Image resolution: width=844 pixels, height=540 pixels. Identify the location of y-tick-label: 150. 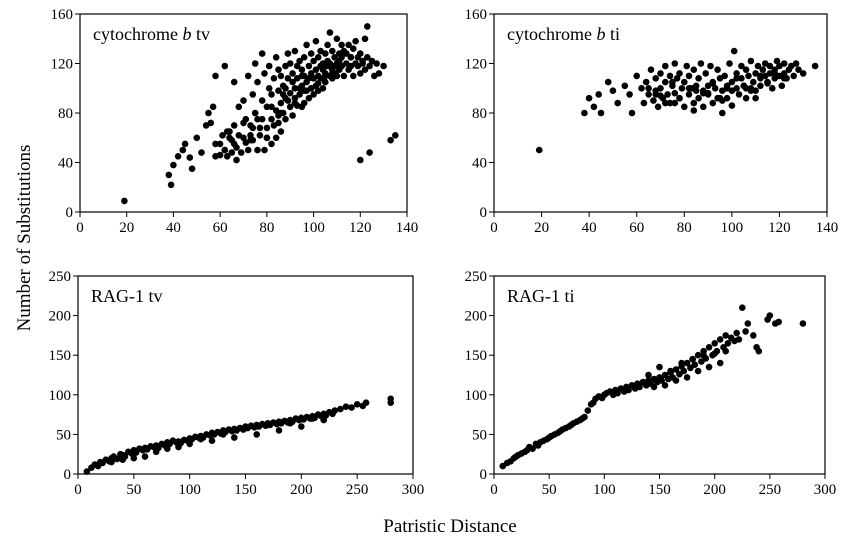
(476, 356).